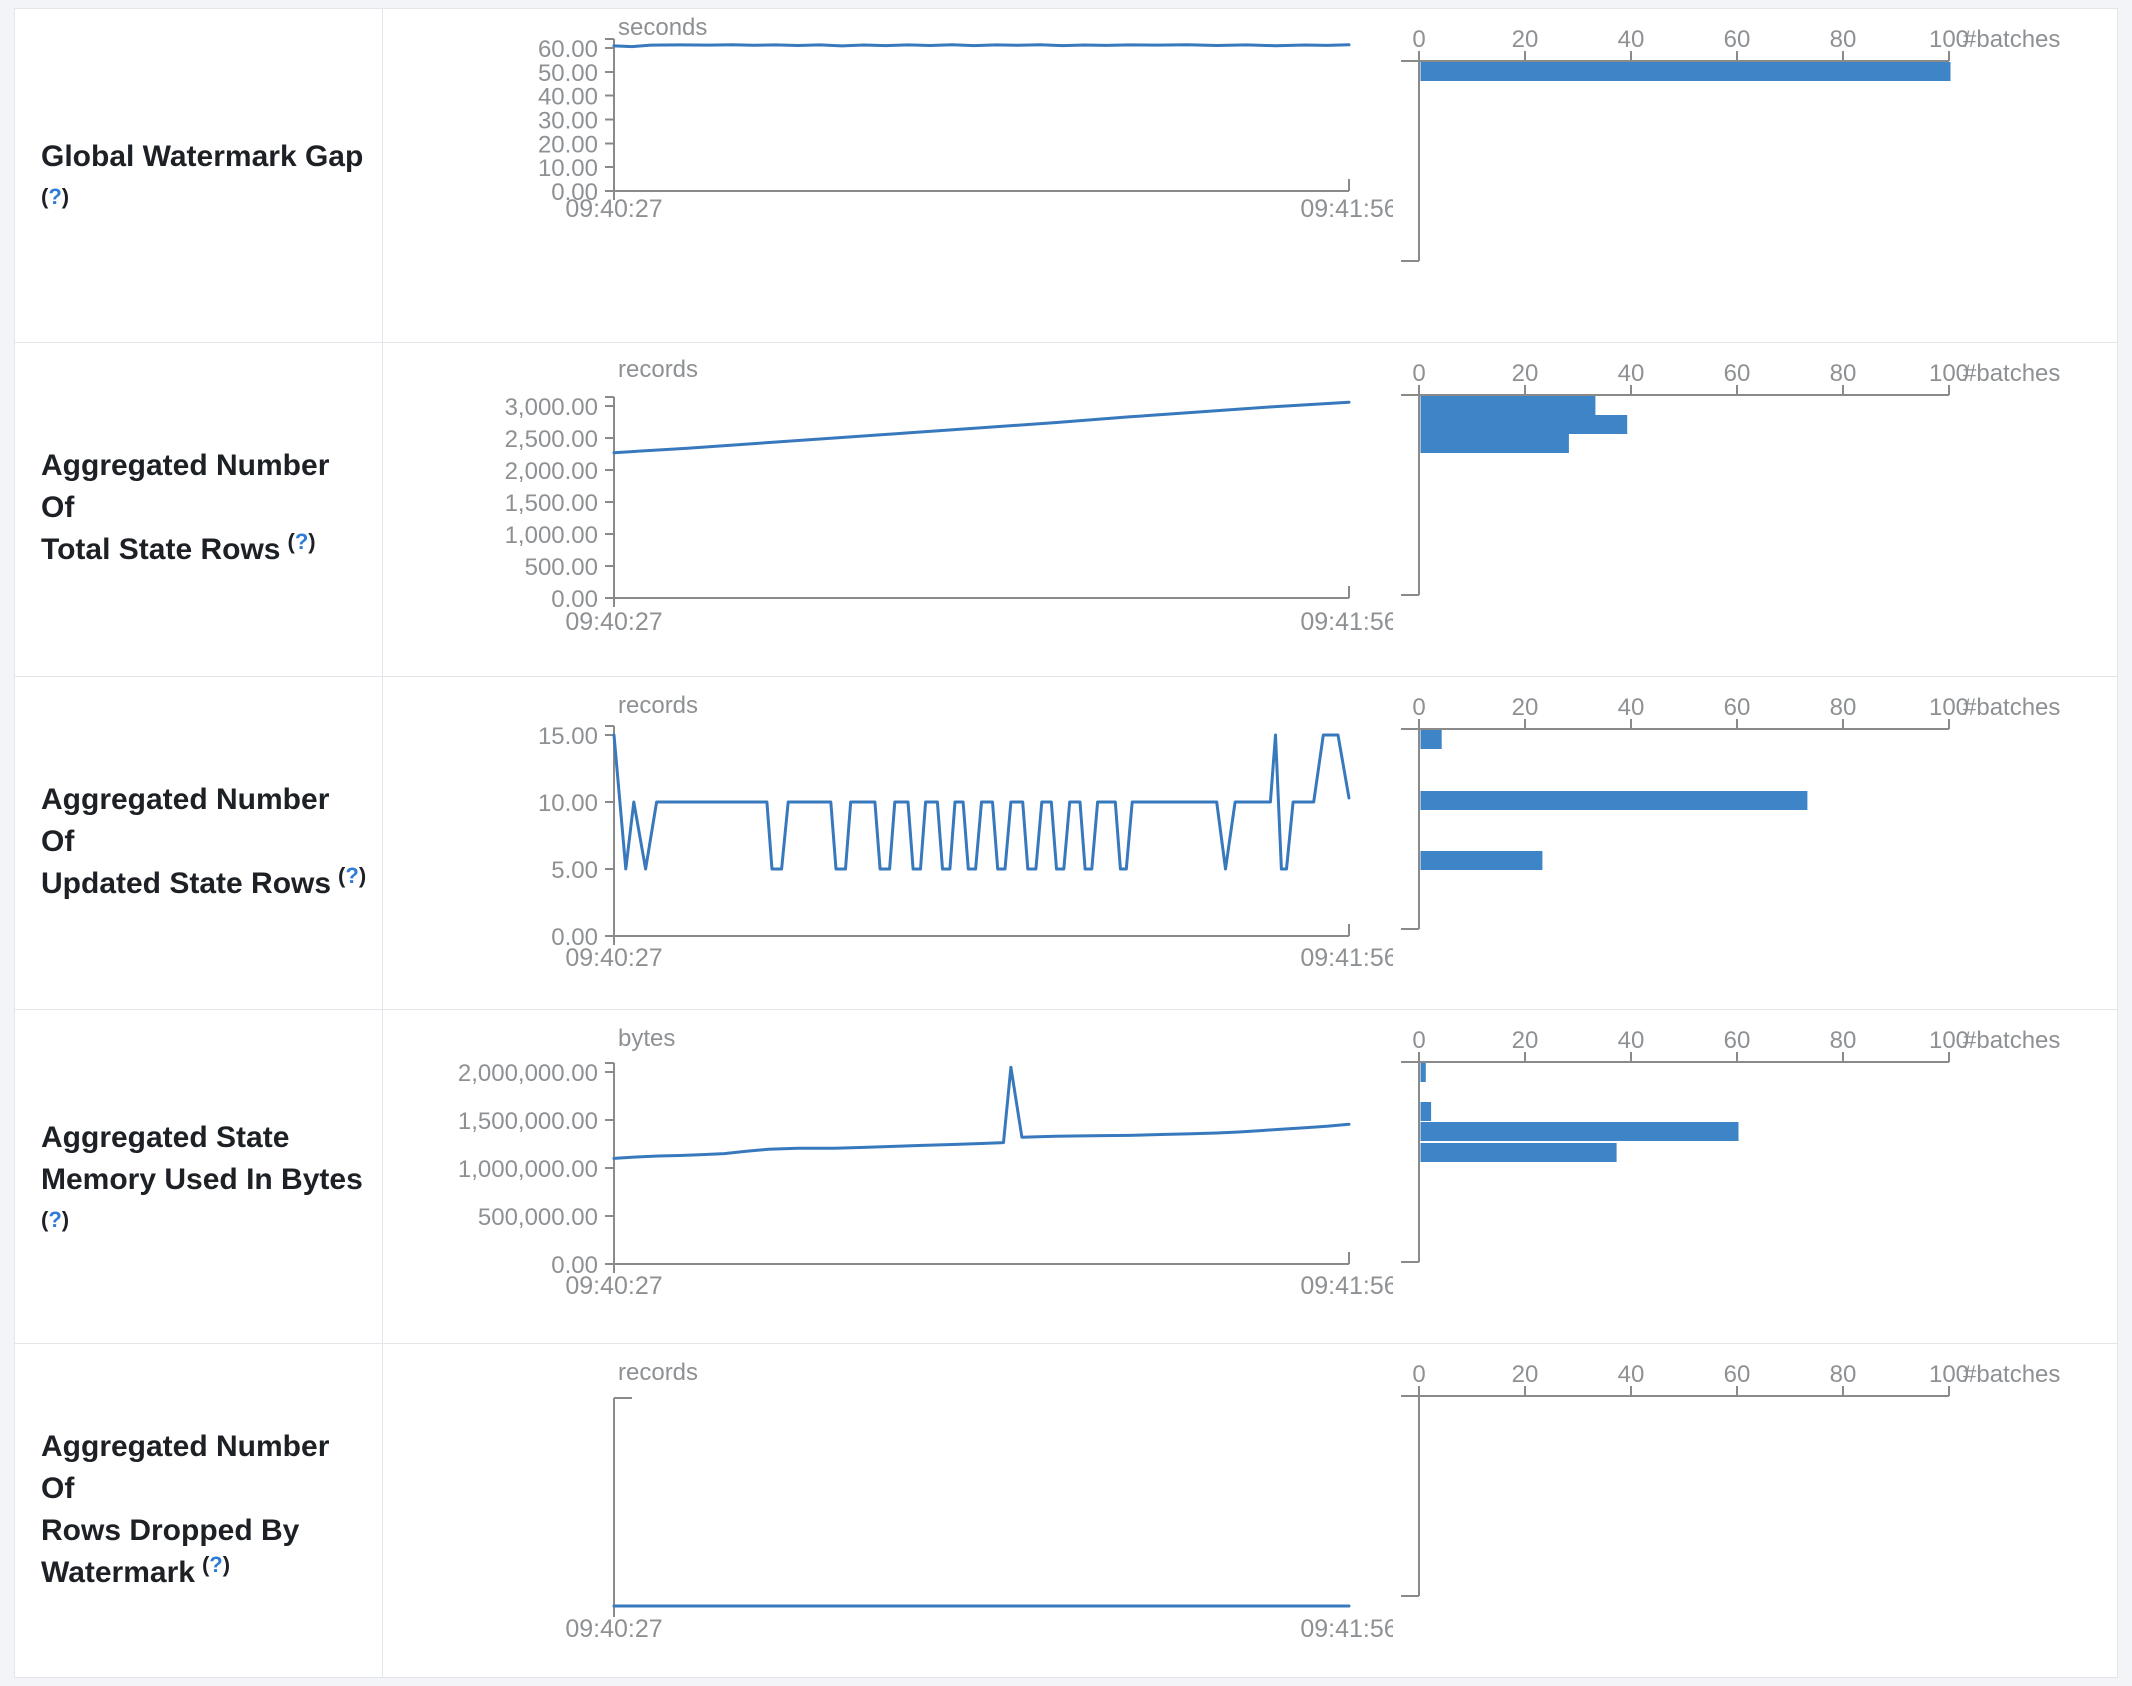  I want to click on y-axis-tick-label: 1,500,000.00, so click(528, 1121).